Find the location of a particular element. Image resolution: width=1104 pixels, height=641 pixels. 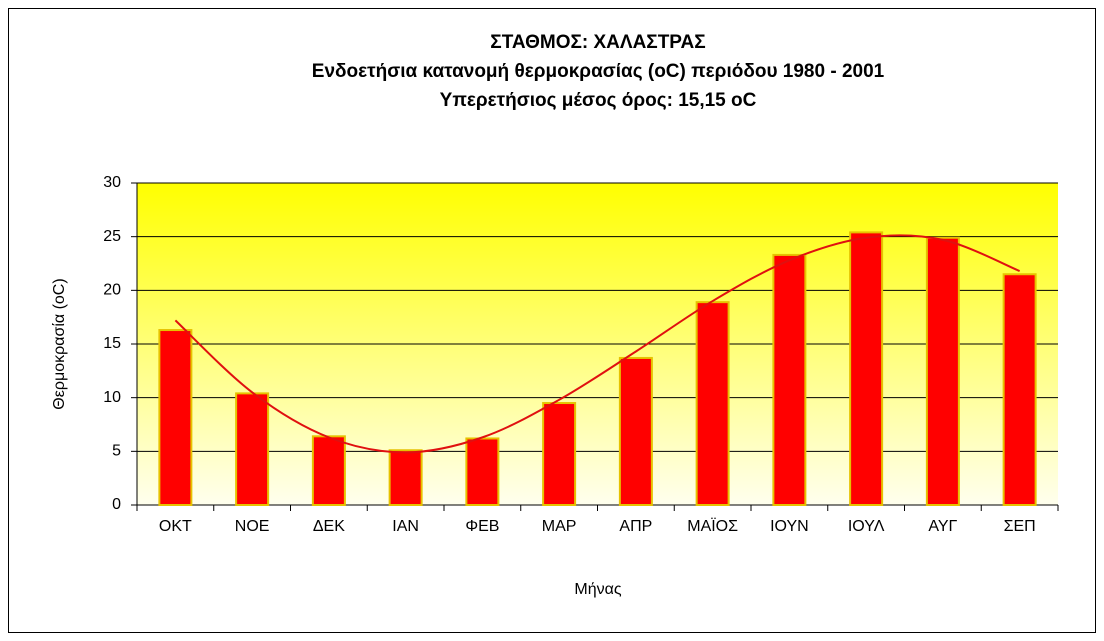

x-tick-label: ΜΑΡ is located at coordinates (559, 526).